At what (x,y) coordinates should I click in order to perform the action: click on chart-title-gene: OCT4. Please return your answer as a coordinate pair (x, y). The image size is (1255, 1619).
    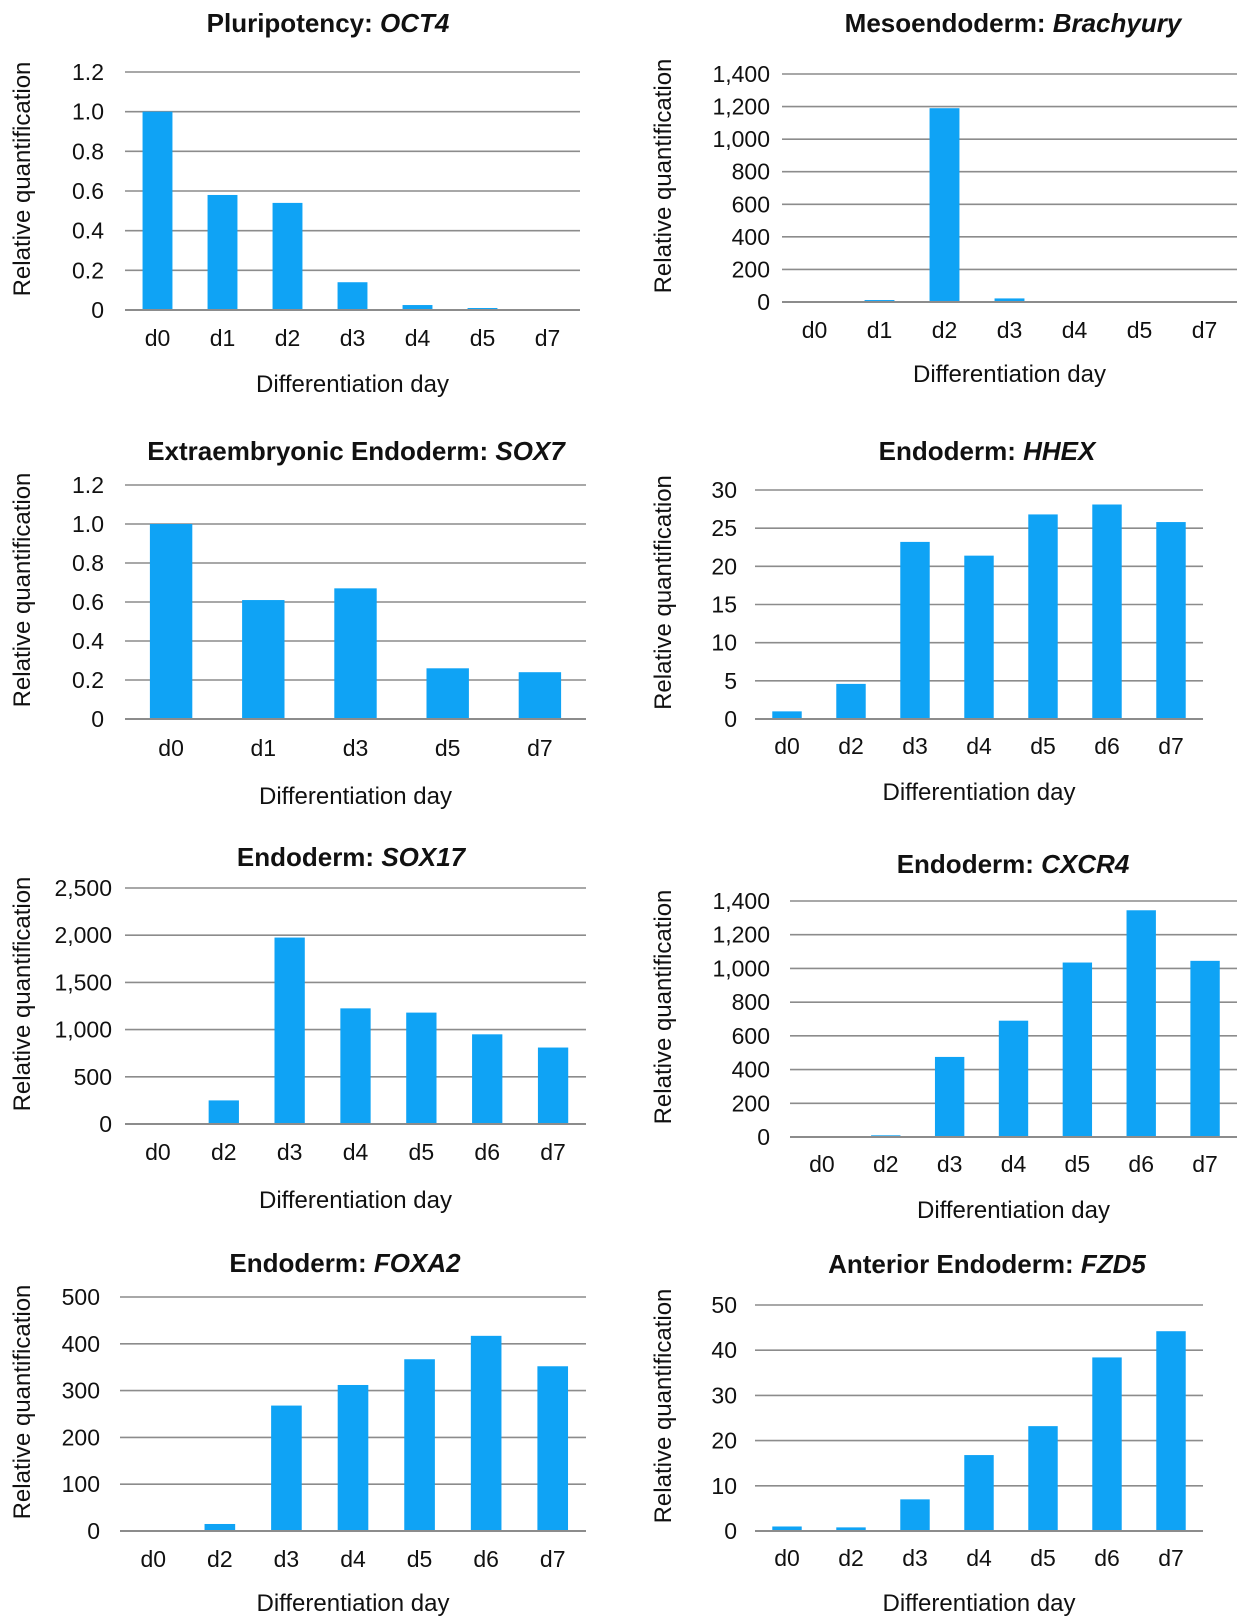
    Looking at the image, I should click on (415, 23).